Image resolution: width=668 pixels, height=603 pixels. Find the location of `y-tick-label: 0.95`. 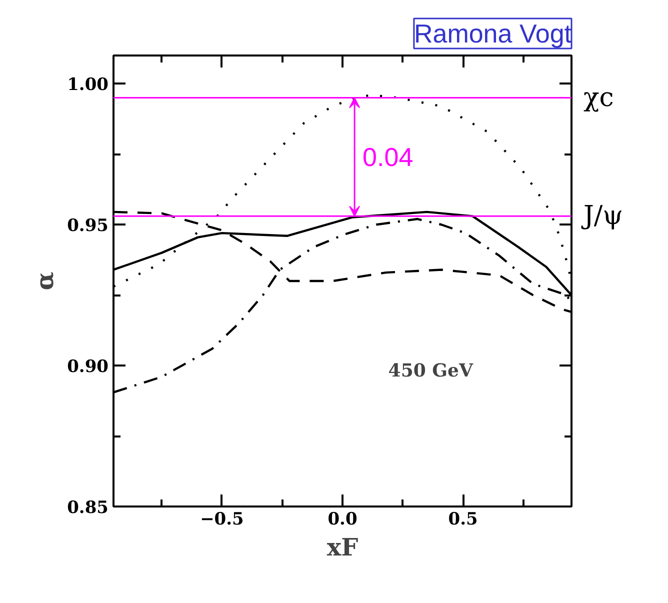

y-tick-label: 0.95 is located at coordinates (87, 226).